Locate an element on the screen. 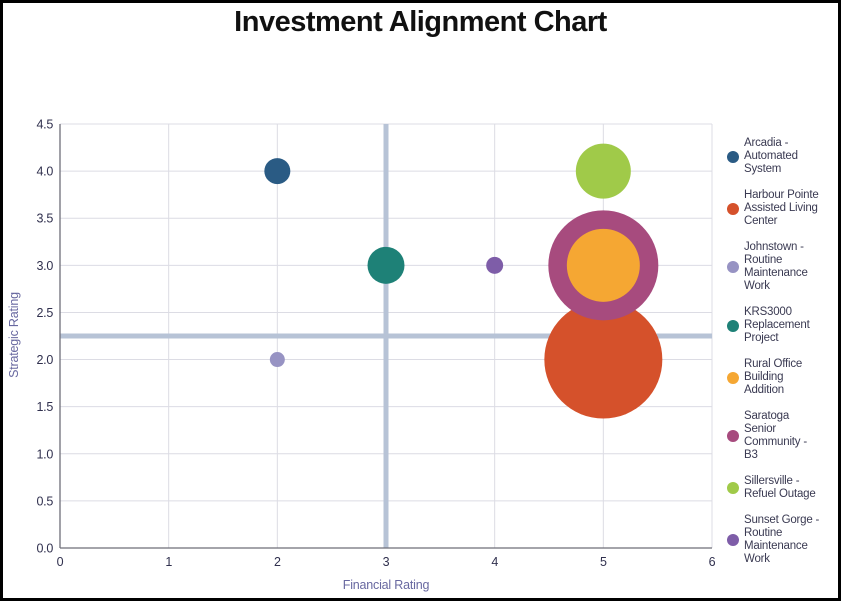  x-tick-label: 3 is located at coordinates (386, 562).